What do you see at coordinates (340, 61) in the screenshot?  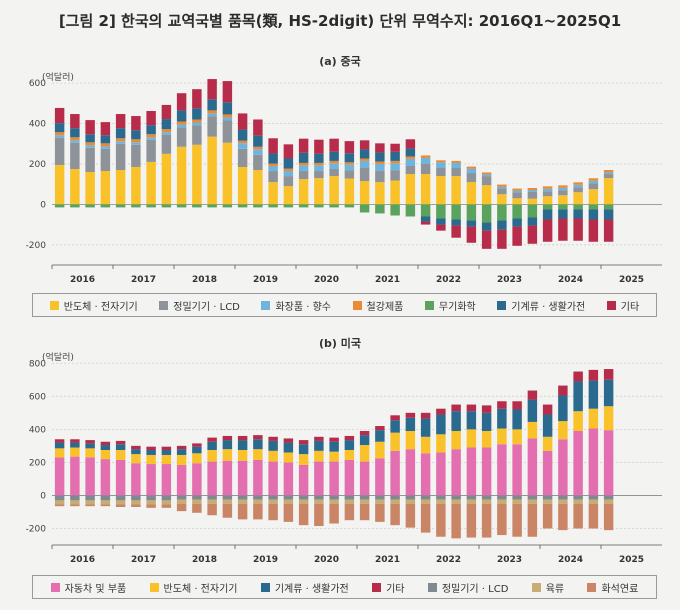 I see `panel-a-title: (a) 중국` at bounding box center [340, 61].